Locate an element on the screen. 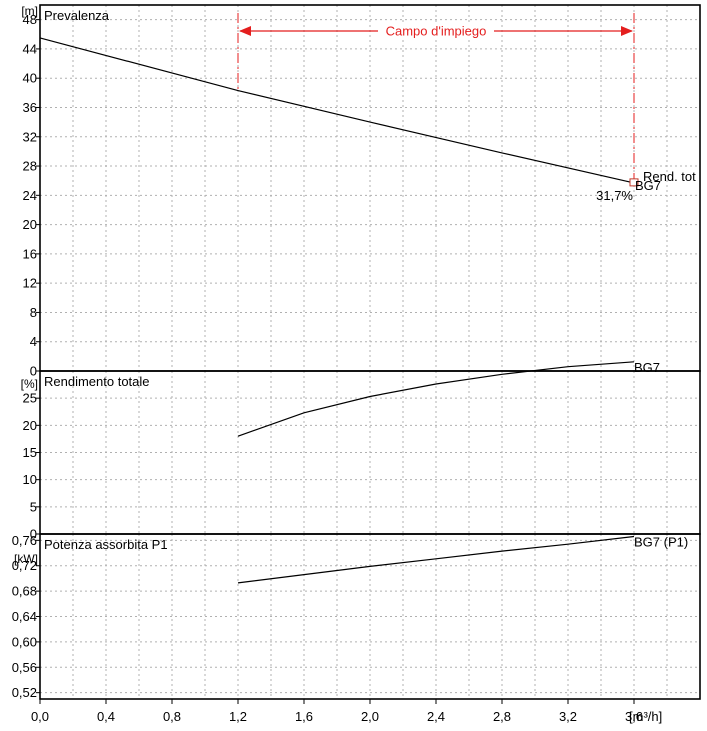 The width and height of the screenshot is (707, 731). range-label: Campo d'impiego is located at coordinates (436, 31).